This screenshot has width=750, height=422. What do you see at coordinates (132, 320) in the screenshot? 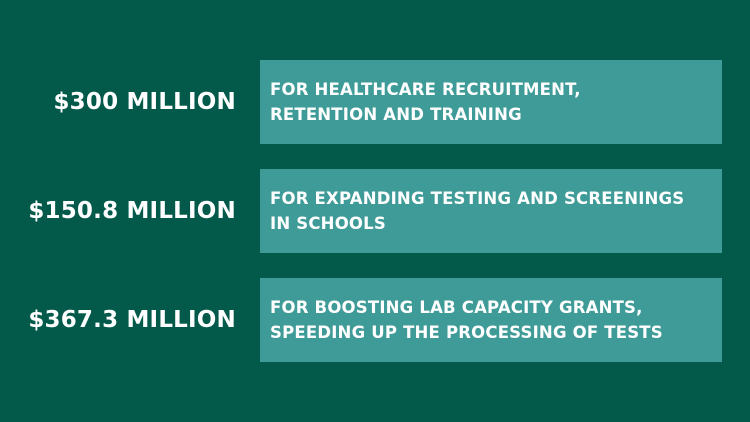
I see `funding-amount: $367.3 MILLION` at bounding box center [132, 320].